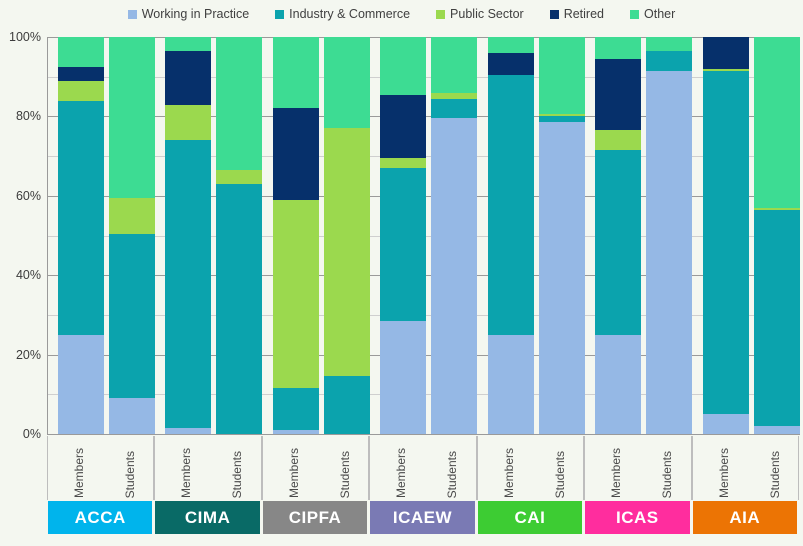  I want to click on bar-aia-members, so click(725, 235).